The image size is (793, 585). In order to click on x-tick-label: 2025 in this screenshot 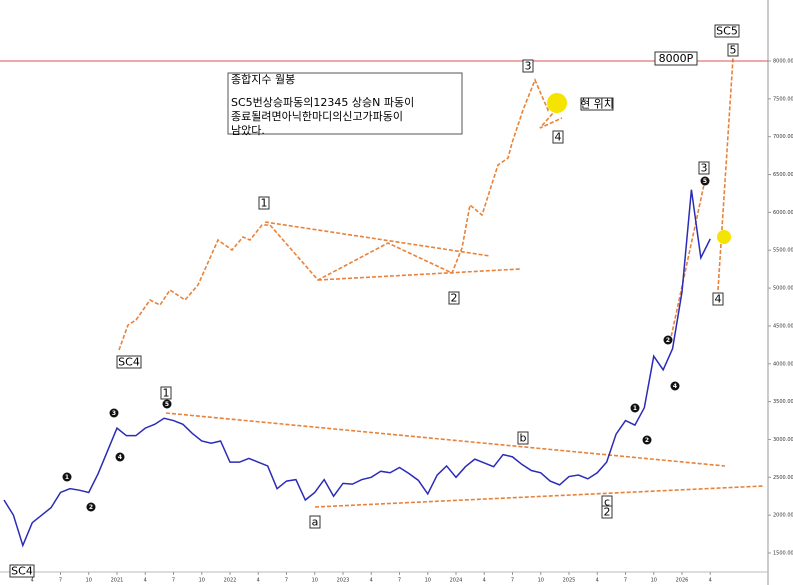, I will do `click(569, 581)`.